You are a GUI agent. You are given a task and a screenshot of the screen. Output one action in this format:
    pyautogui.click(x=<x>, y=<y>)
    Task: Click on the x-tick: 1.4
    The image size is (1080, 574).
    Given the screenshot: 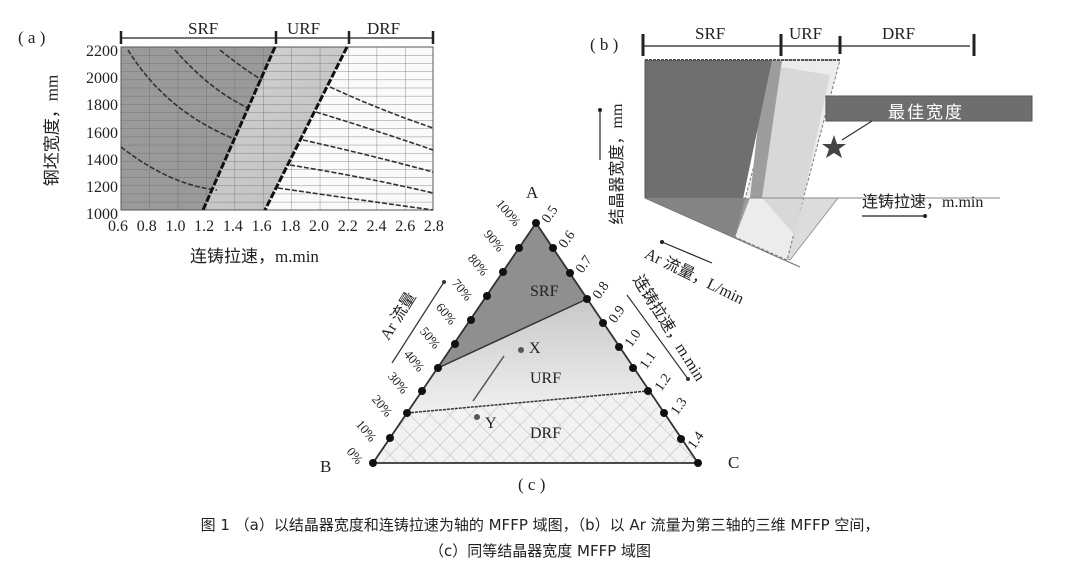 What is the action you would take?
    pyautogui.click(x=232, y=226)
    